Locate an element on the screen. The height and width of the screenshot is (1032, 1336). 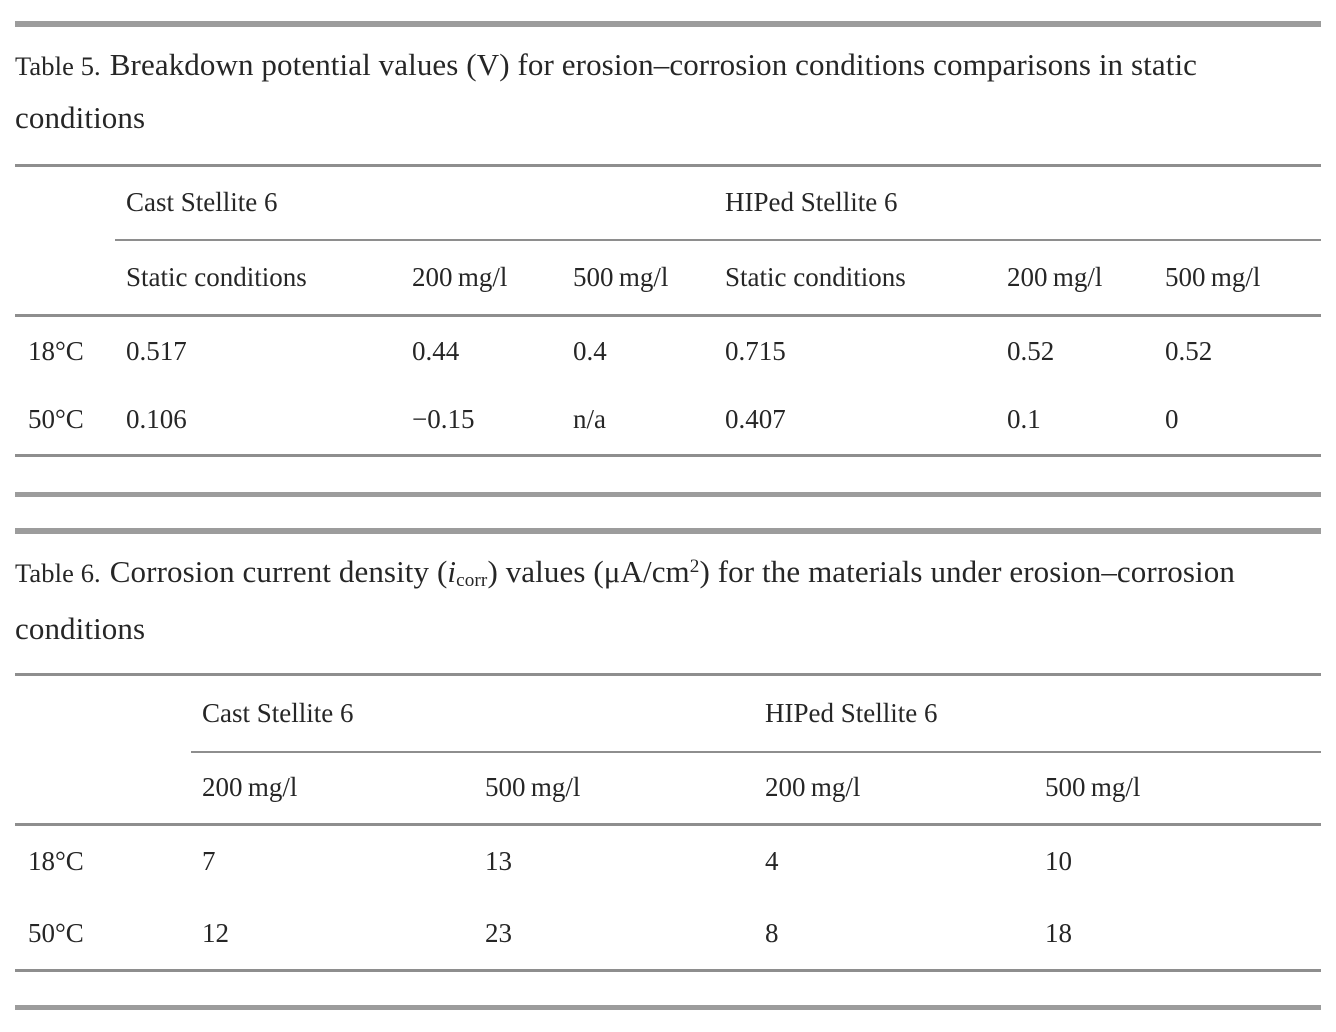
data-cell: 0.1 is located at coordinates (1024, 419).